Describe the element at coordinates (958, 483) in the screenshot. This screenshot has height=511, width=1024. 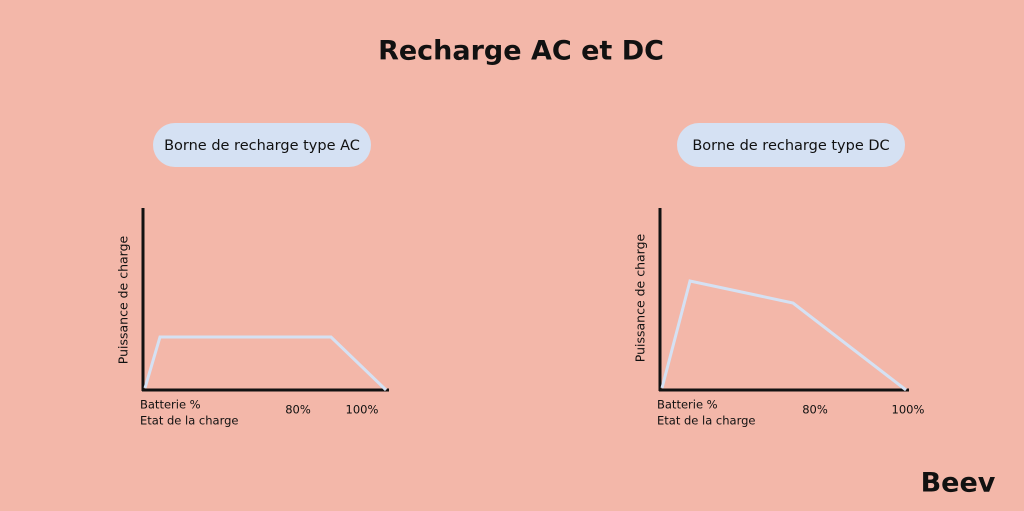
I see `logo: Beev` at that location.